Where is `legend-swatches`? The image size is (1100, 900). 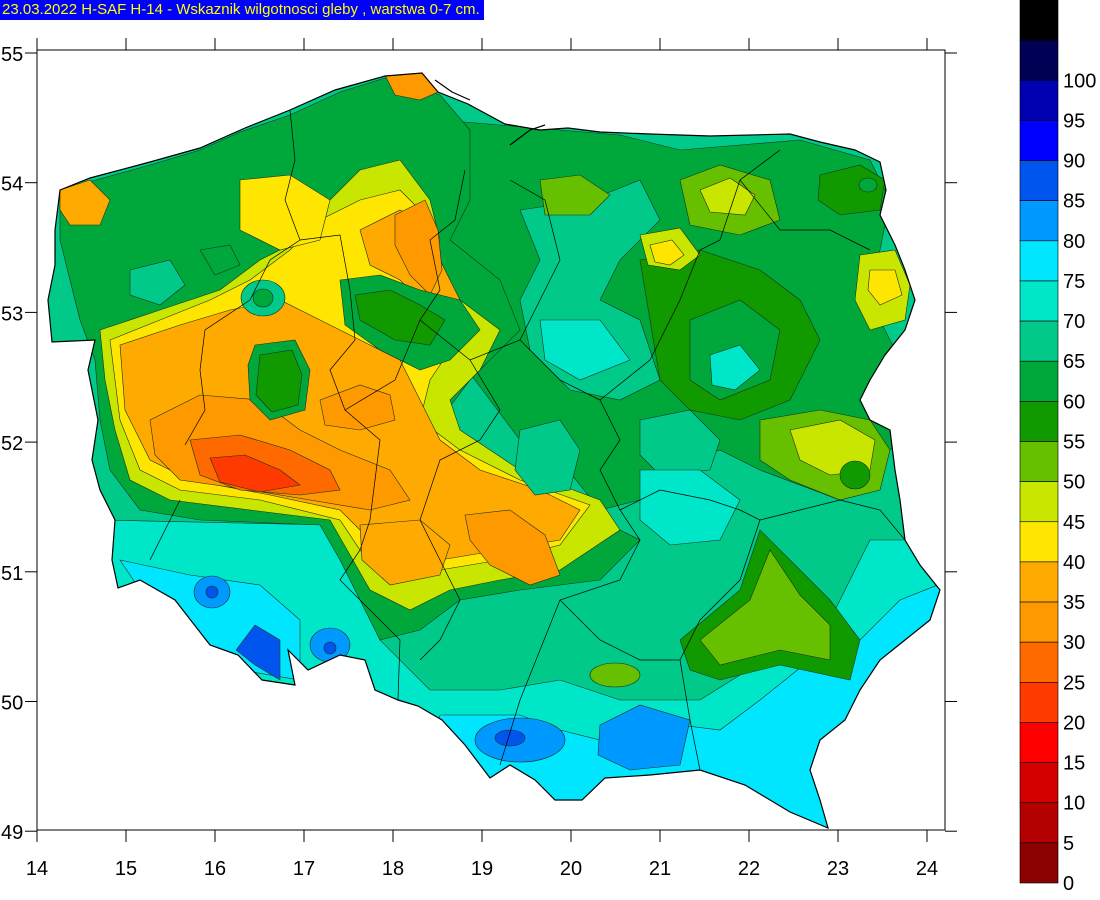
legend-swatches is located at coordinates (1039, 442).